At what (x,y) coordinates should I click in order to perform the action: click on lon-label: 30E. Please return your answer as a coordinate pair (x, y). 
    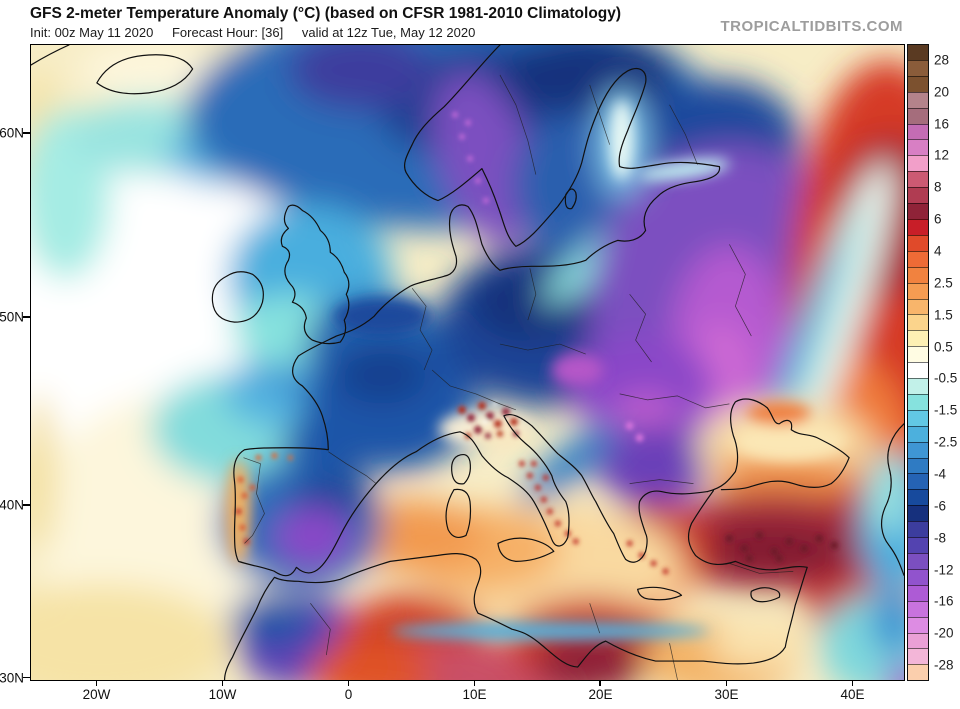
    Looking at the image, I should click on (726, 694).